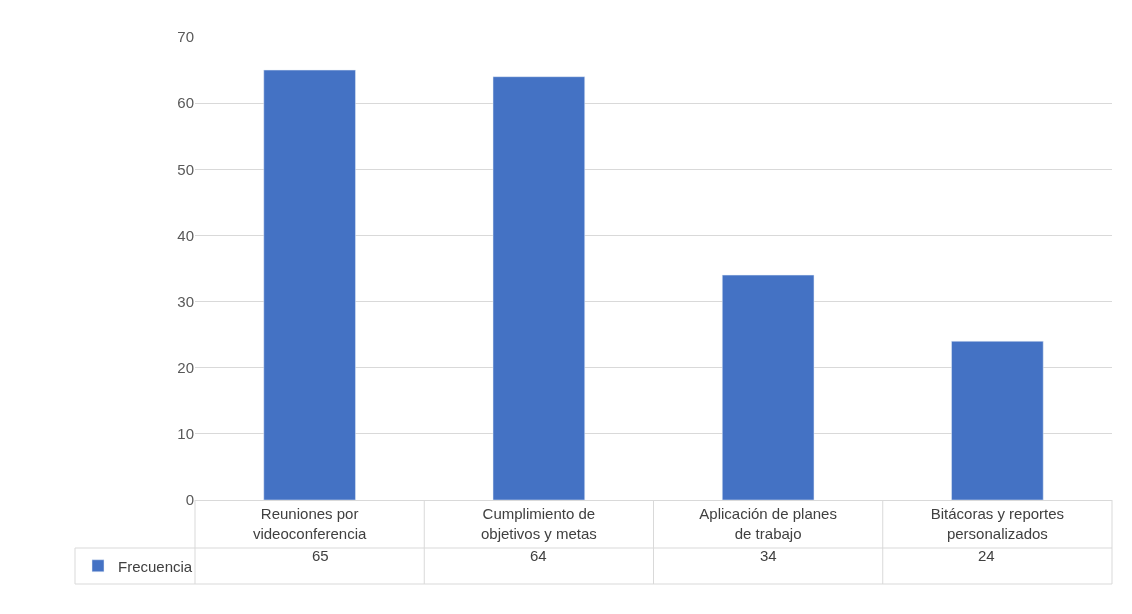 Image resolution: width=1132 pixels, height=614 pixels. I want to click on data-label: 65, so click(320, 555).